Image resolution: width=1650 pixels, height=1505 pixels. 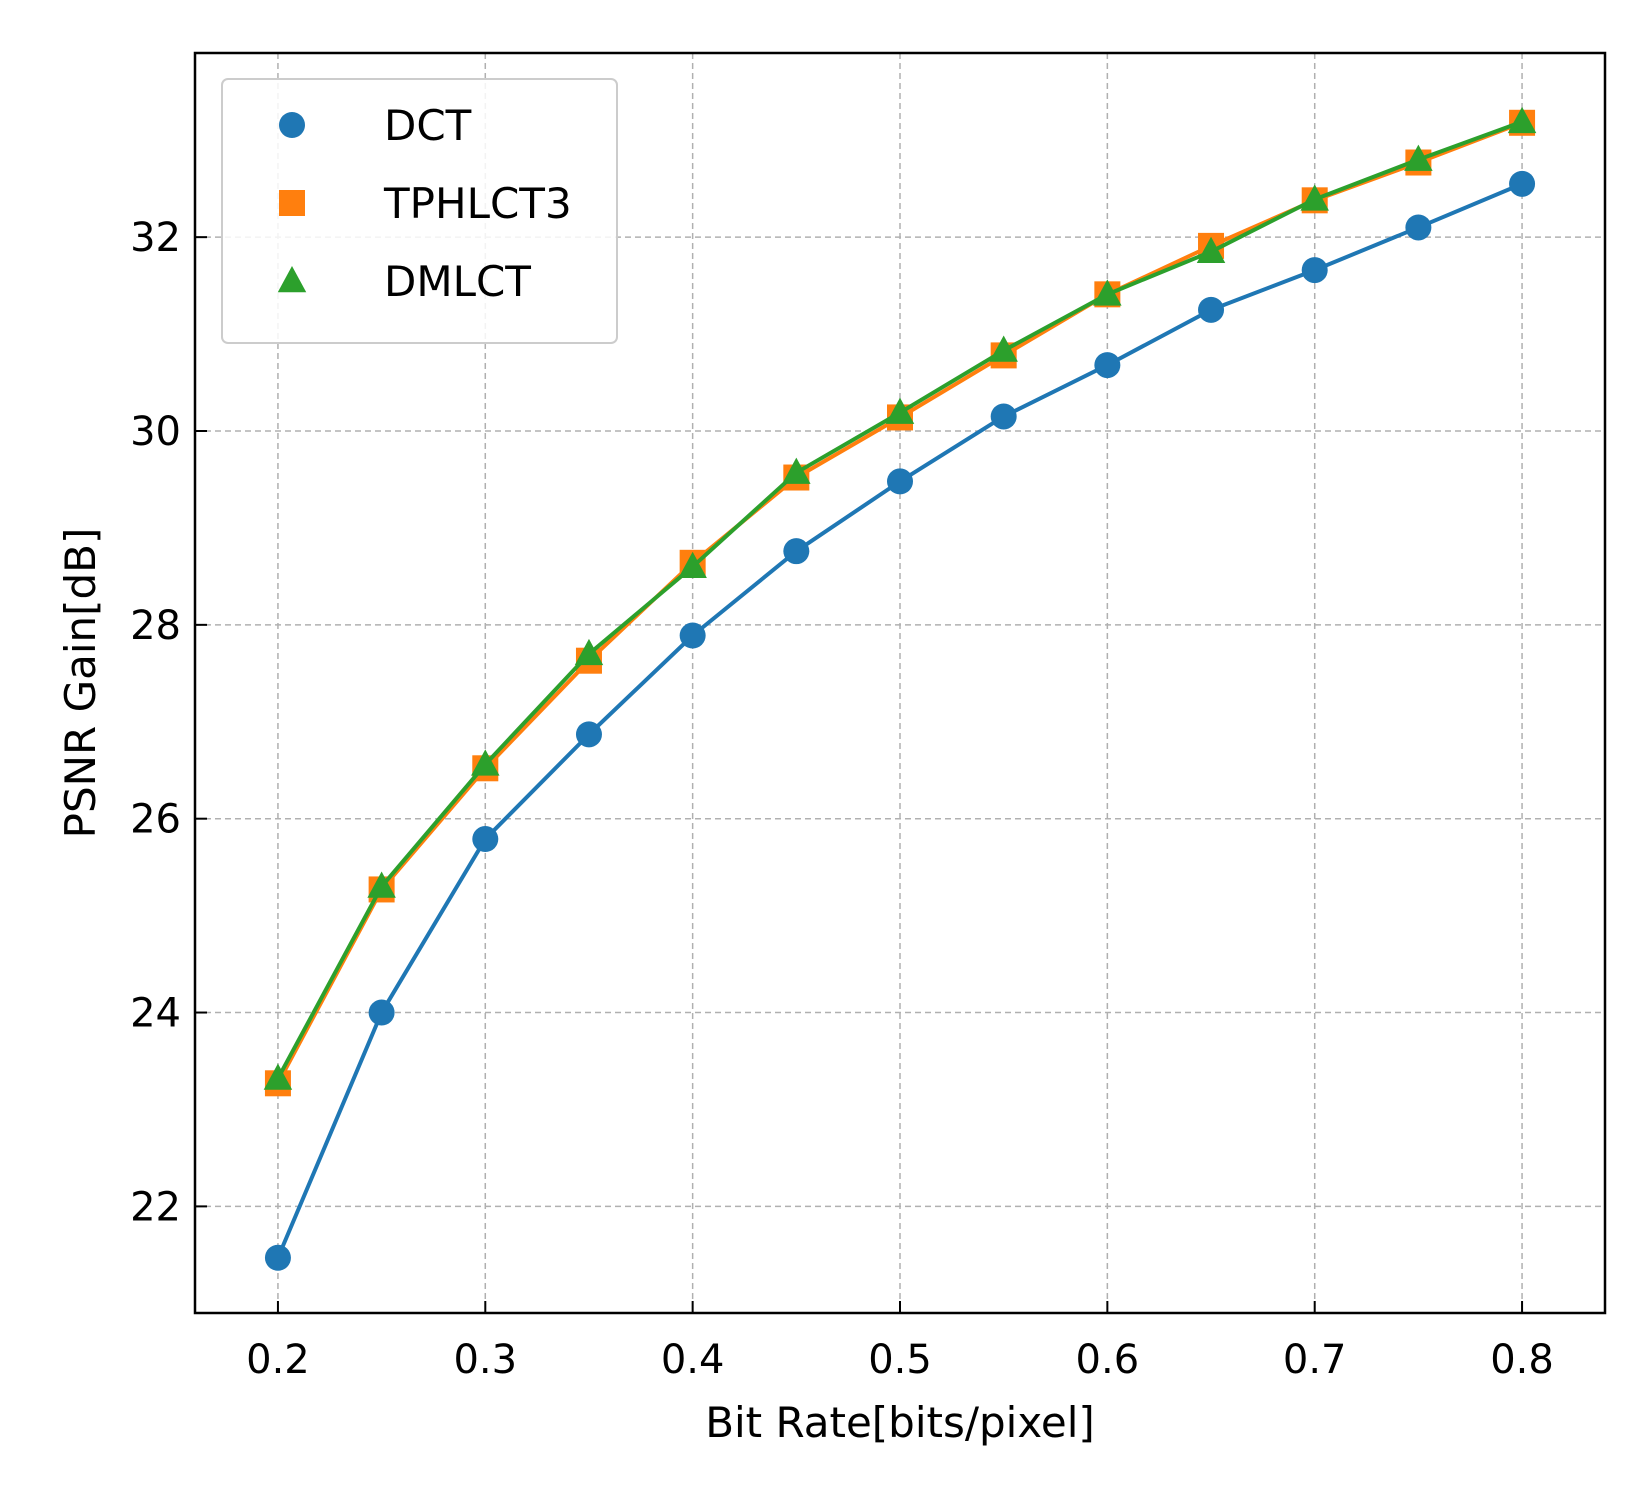 What do you see at coordinates (477, 203) in the screenshot?
I see `legend-label-tphlct3: TPHLCT3` at bounding box center [477, 203].